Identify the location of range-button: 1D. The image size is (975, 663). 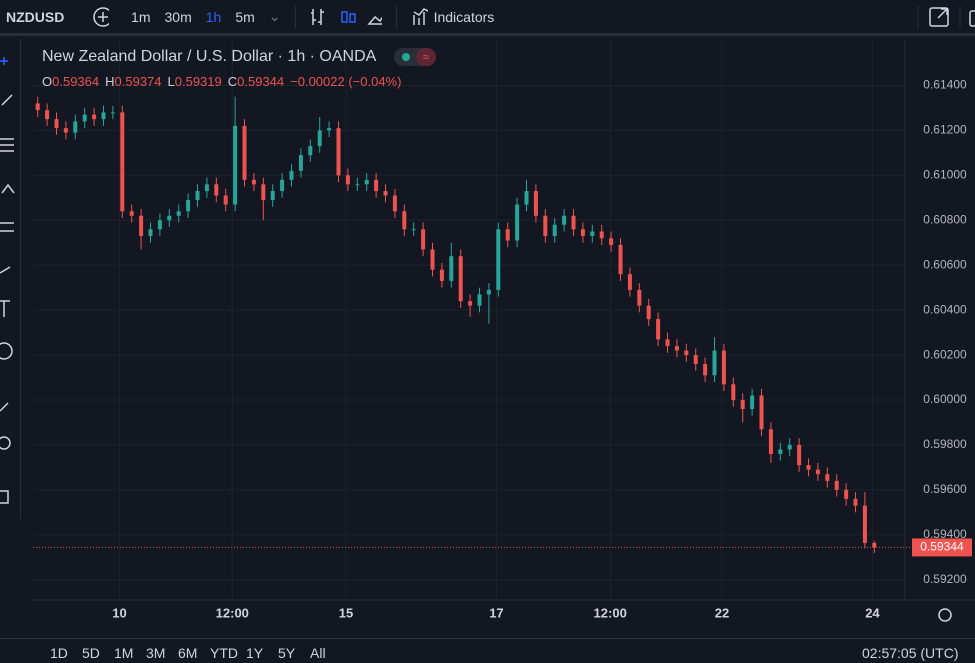
(59, 653).